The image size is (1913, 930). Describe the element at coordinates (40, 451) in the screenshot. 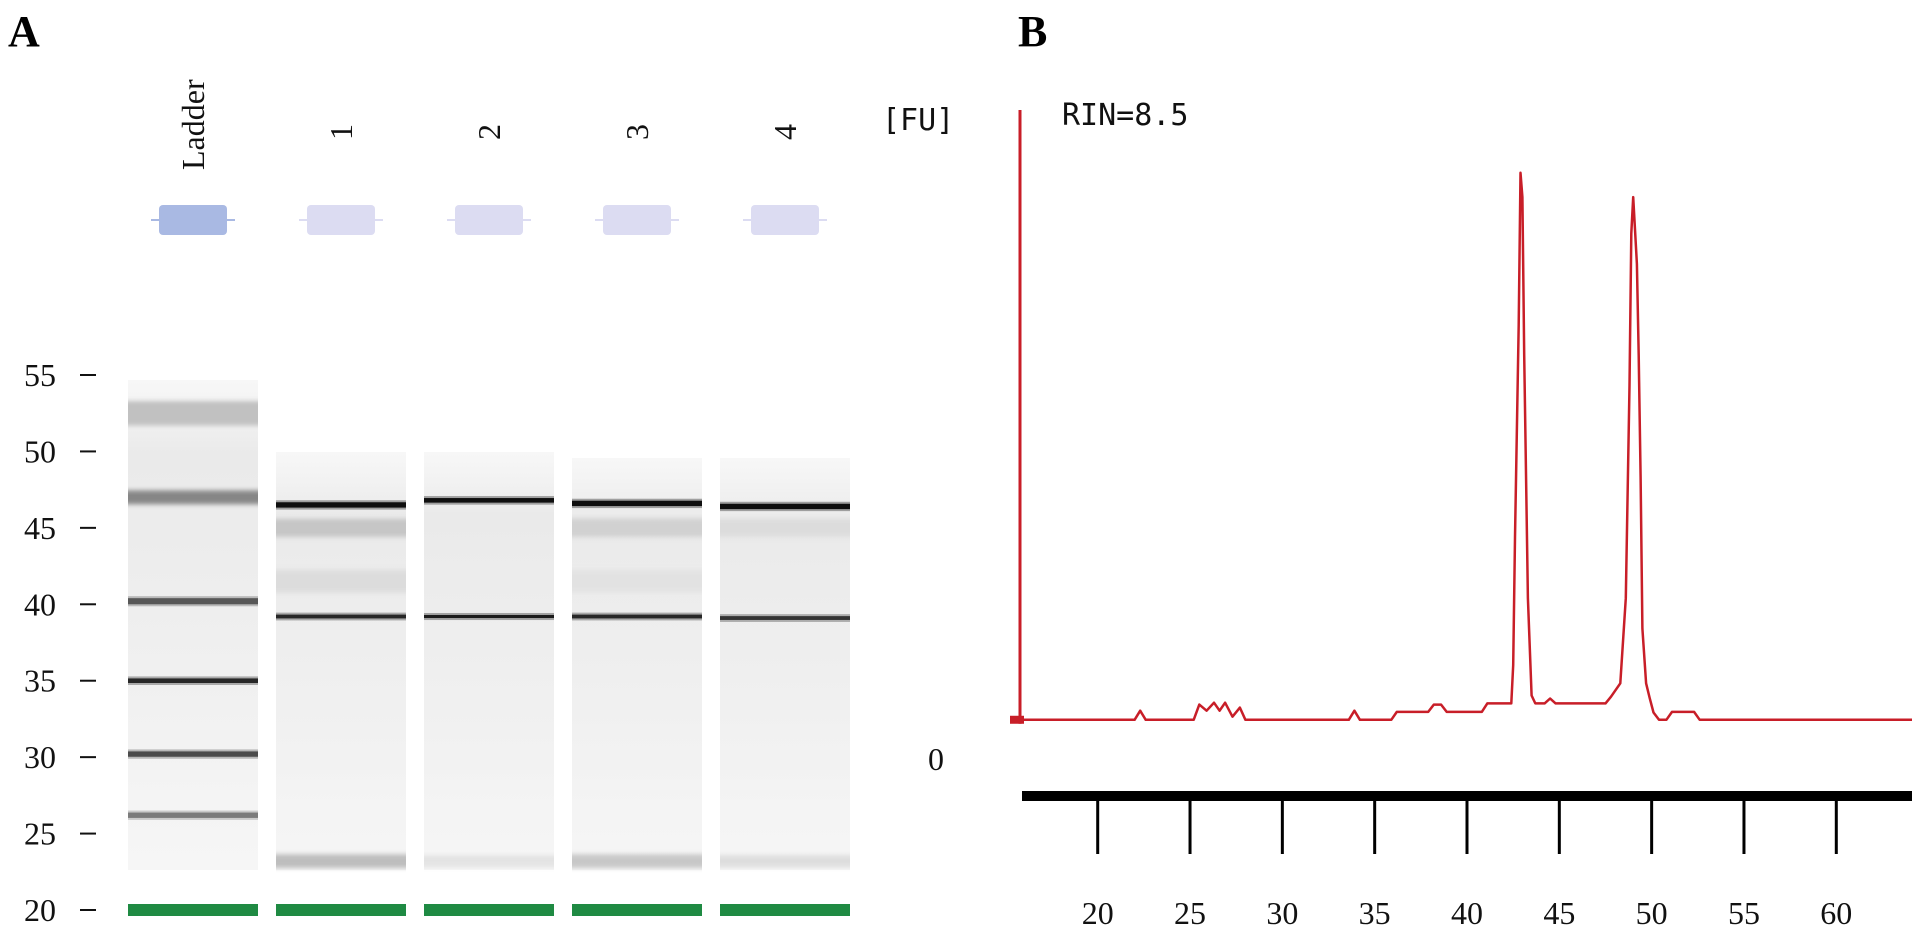

I see `gel-y-tick-label: 50` at that location.